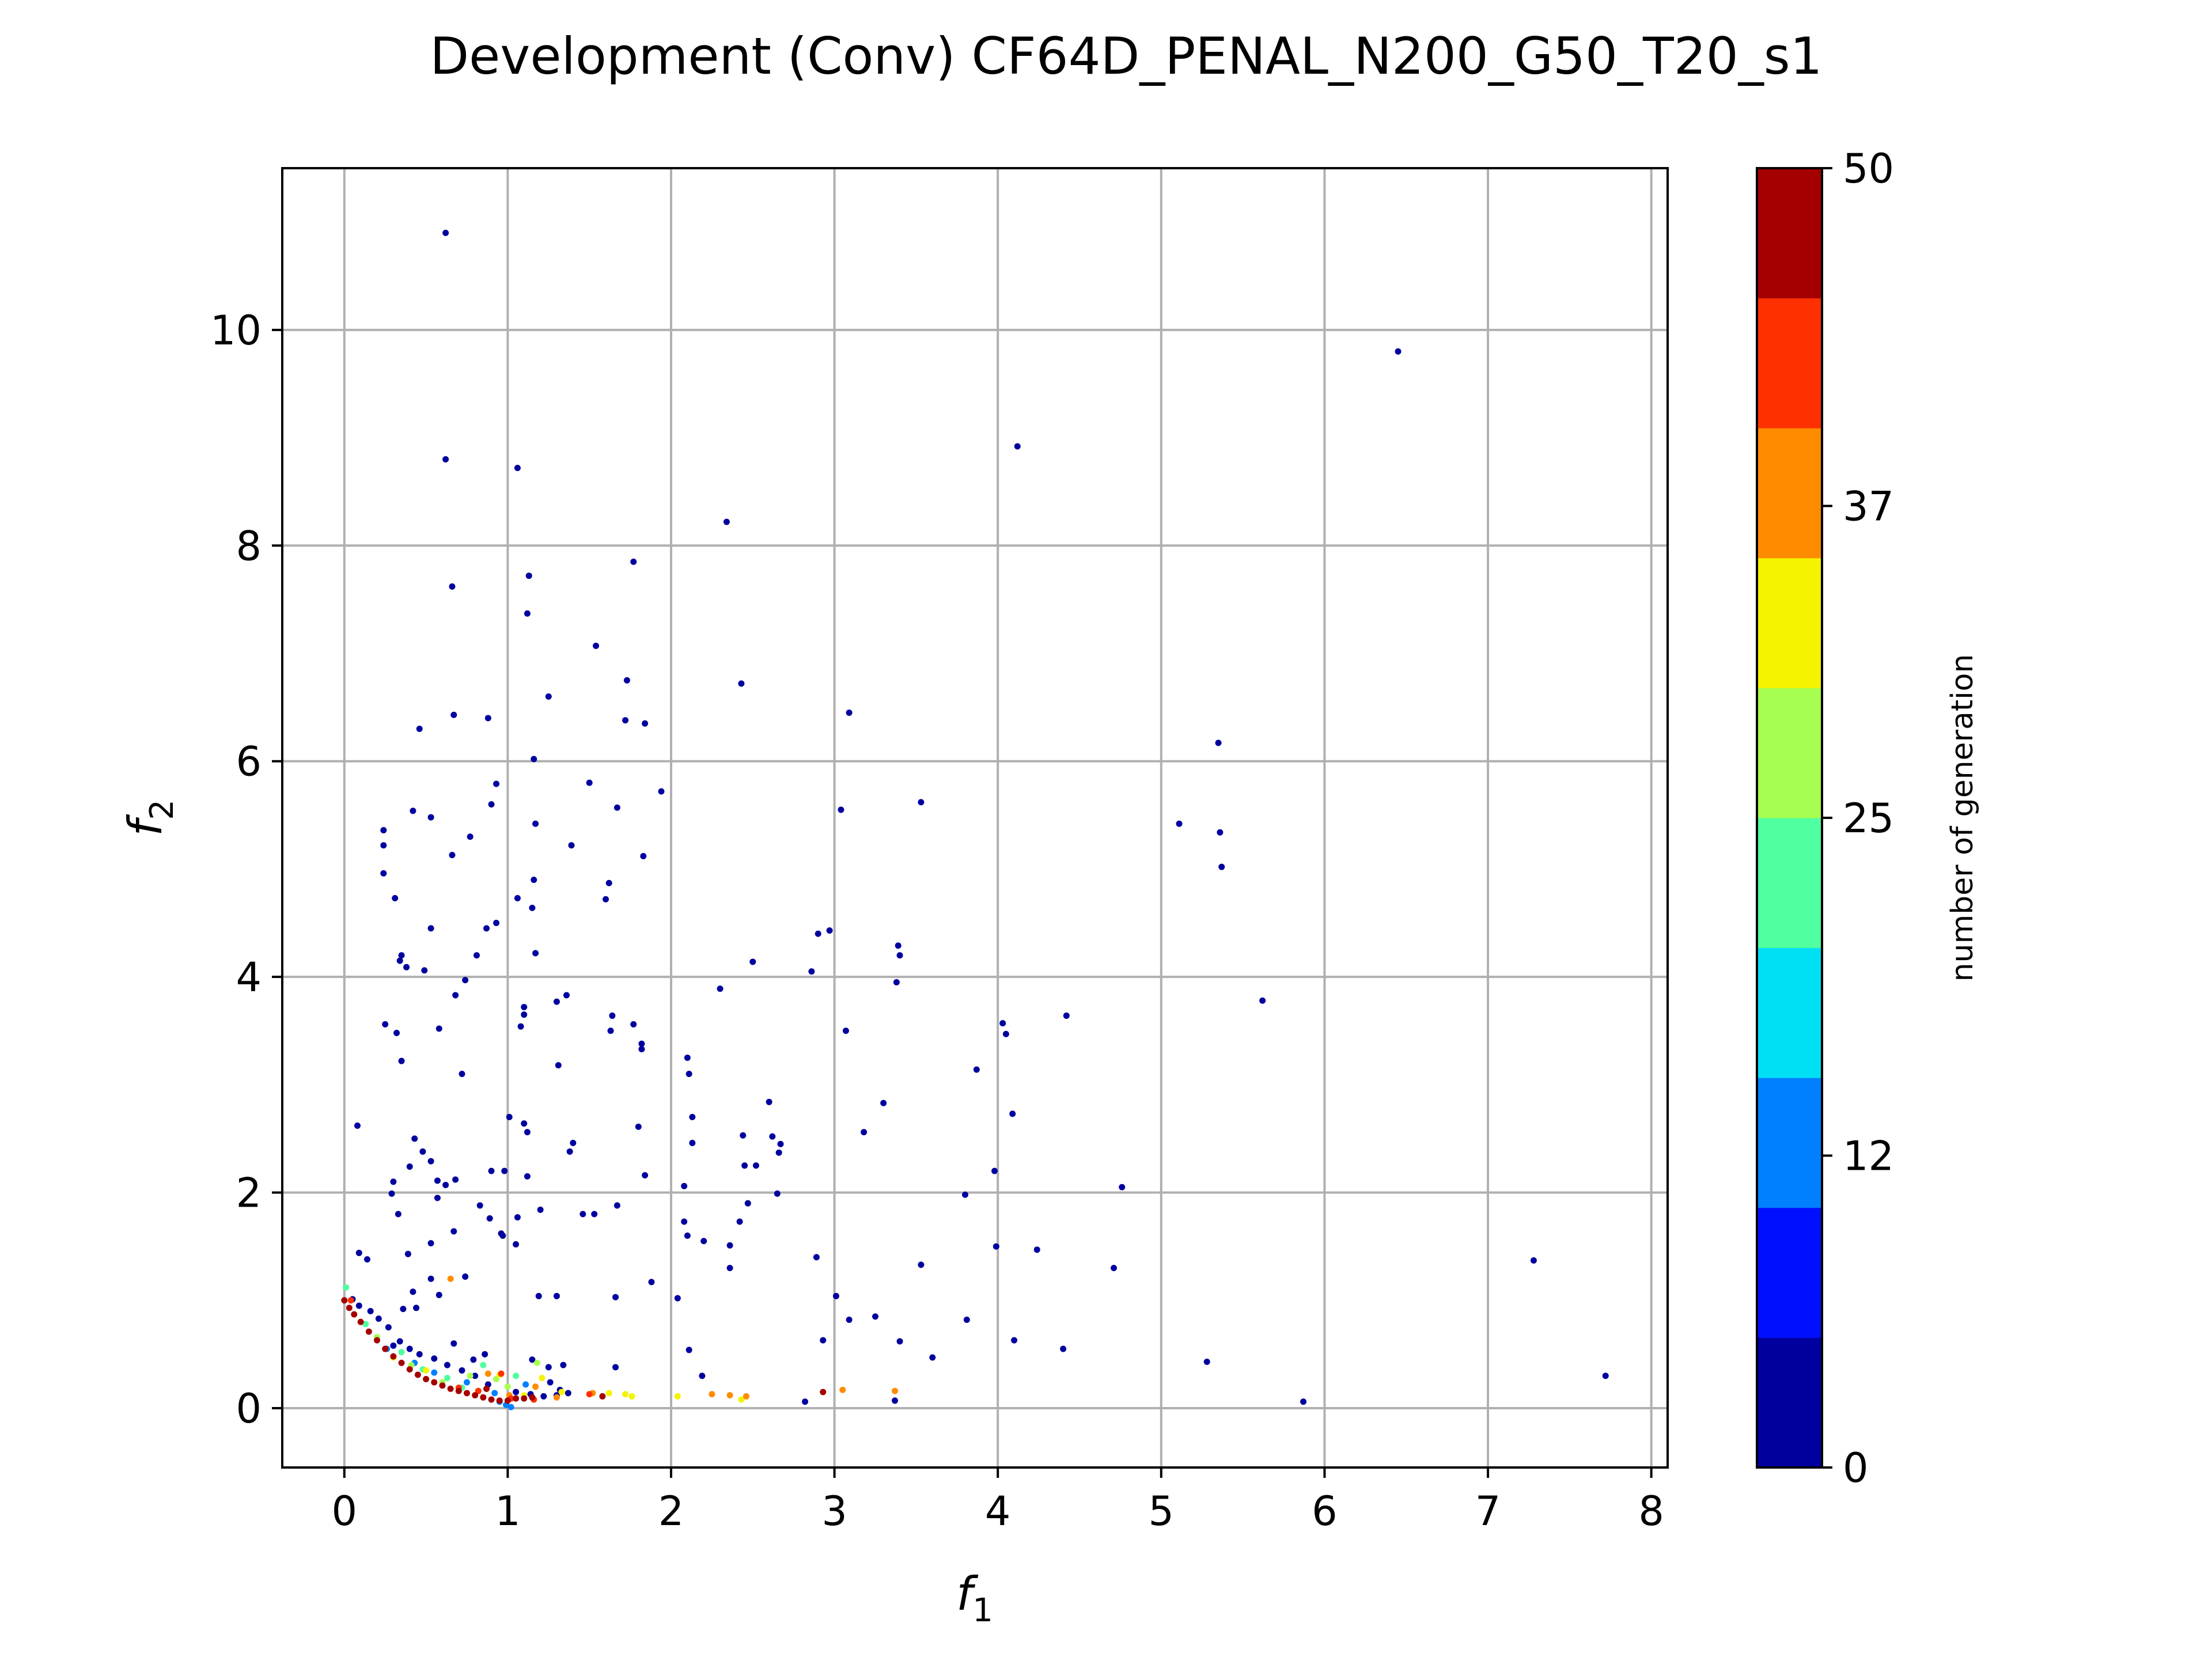 This screenshot has width=2212, height=1661. What do you see at coordinates (236, 330) in the screenshot?
I see `y-tick-label: 10` at bounding box center [236, 330].